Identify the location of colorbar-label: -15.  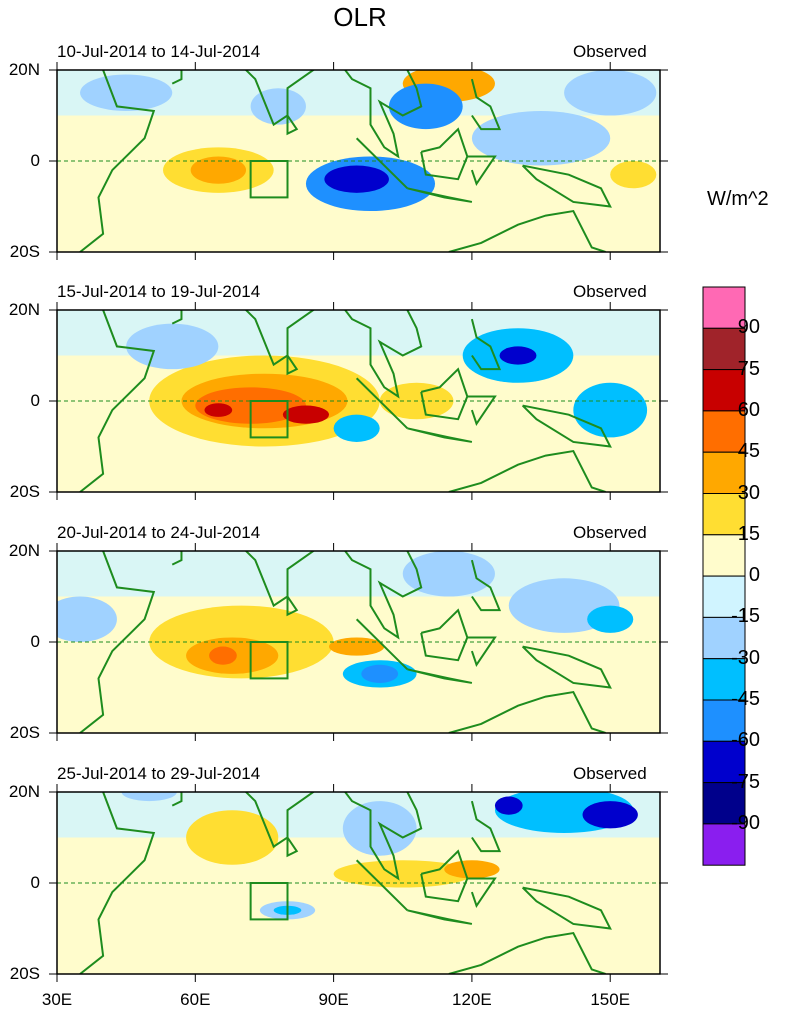
(745, 616).